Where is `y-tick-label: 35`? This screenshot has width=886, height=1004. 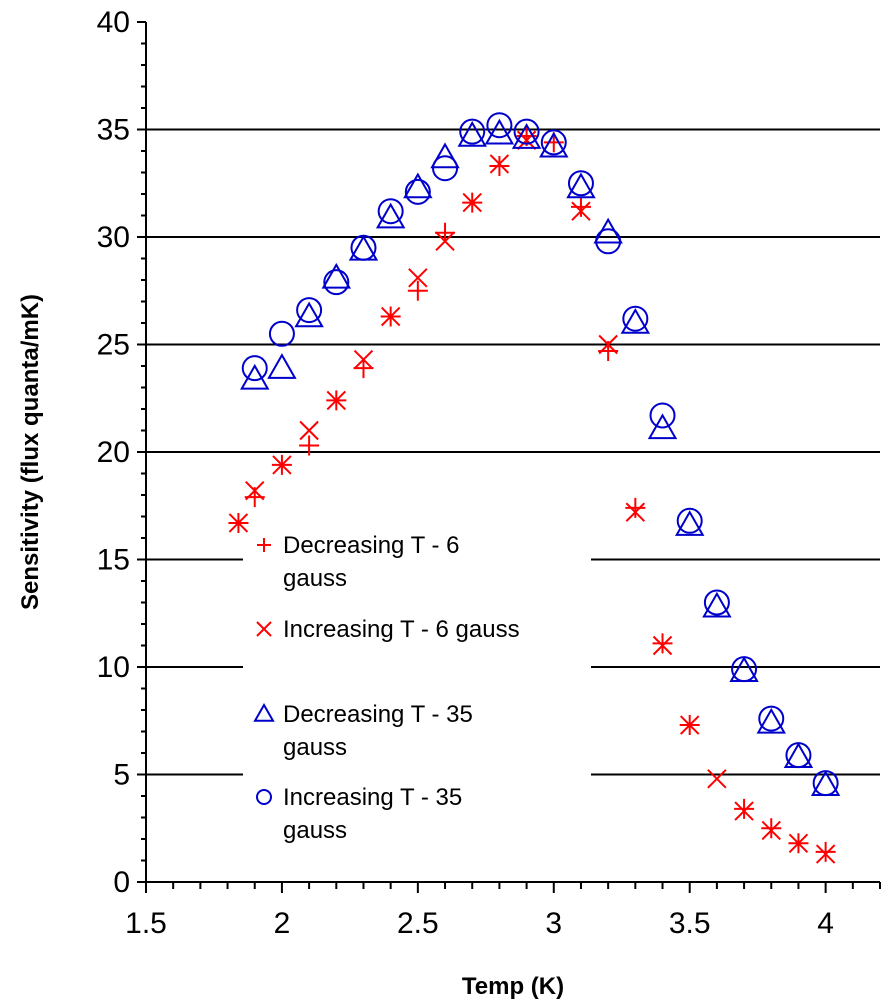
y-tick-label: 35 is located at coordinates (113, 130).